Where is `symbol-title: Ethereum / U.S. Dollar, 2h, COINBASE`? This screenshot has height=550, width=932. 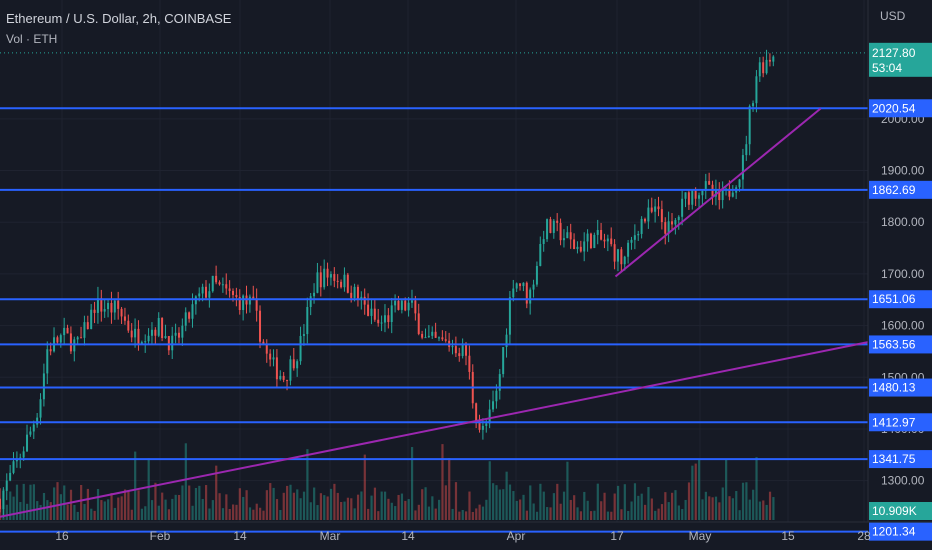 symbol-title: Ethereum / U.S. Dollar, 2h, COINBASE is located at coordinates (119, 18).